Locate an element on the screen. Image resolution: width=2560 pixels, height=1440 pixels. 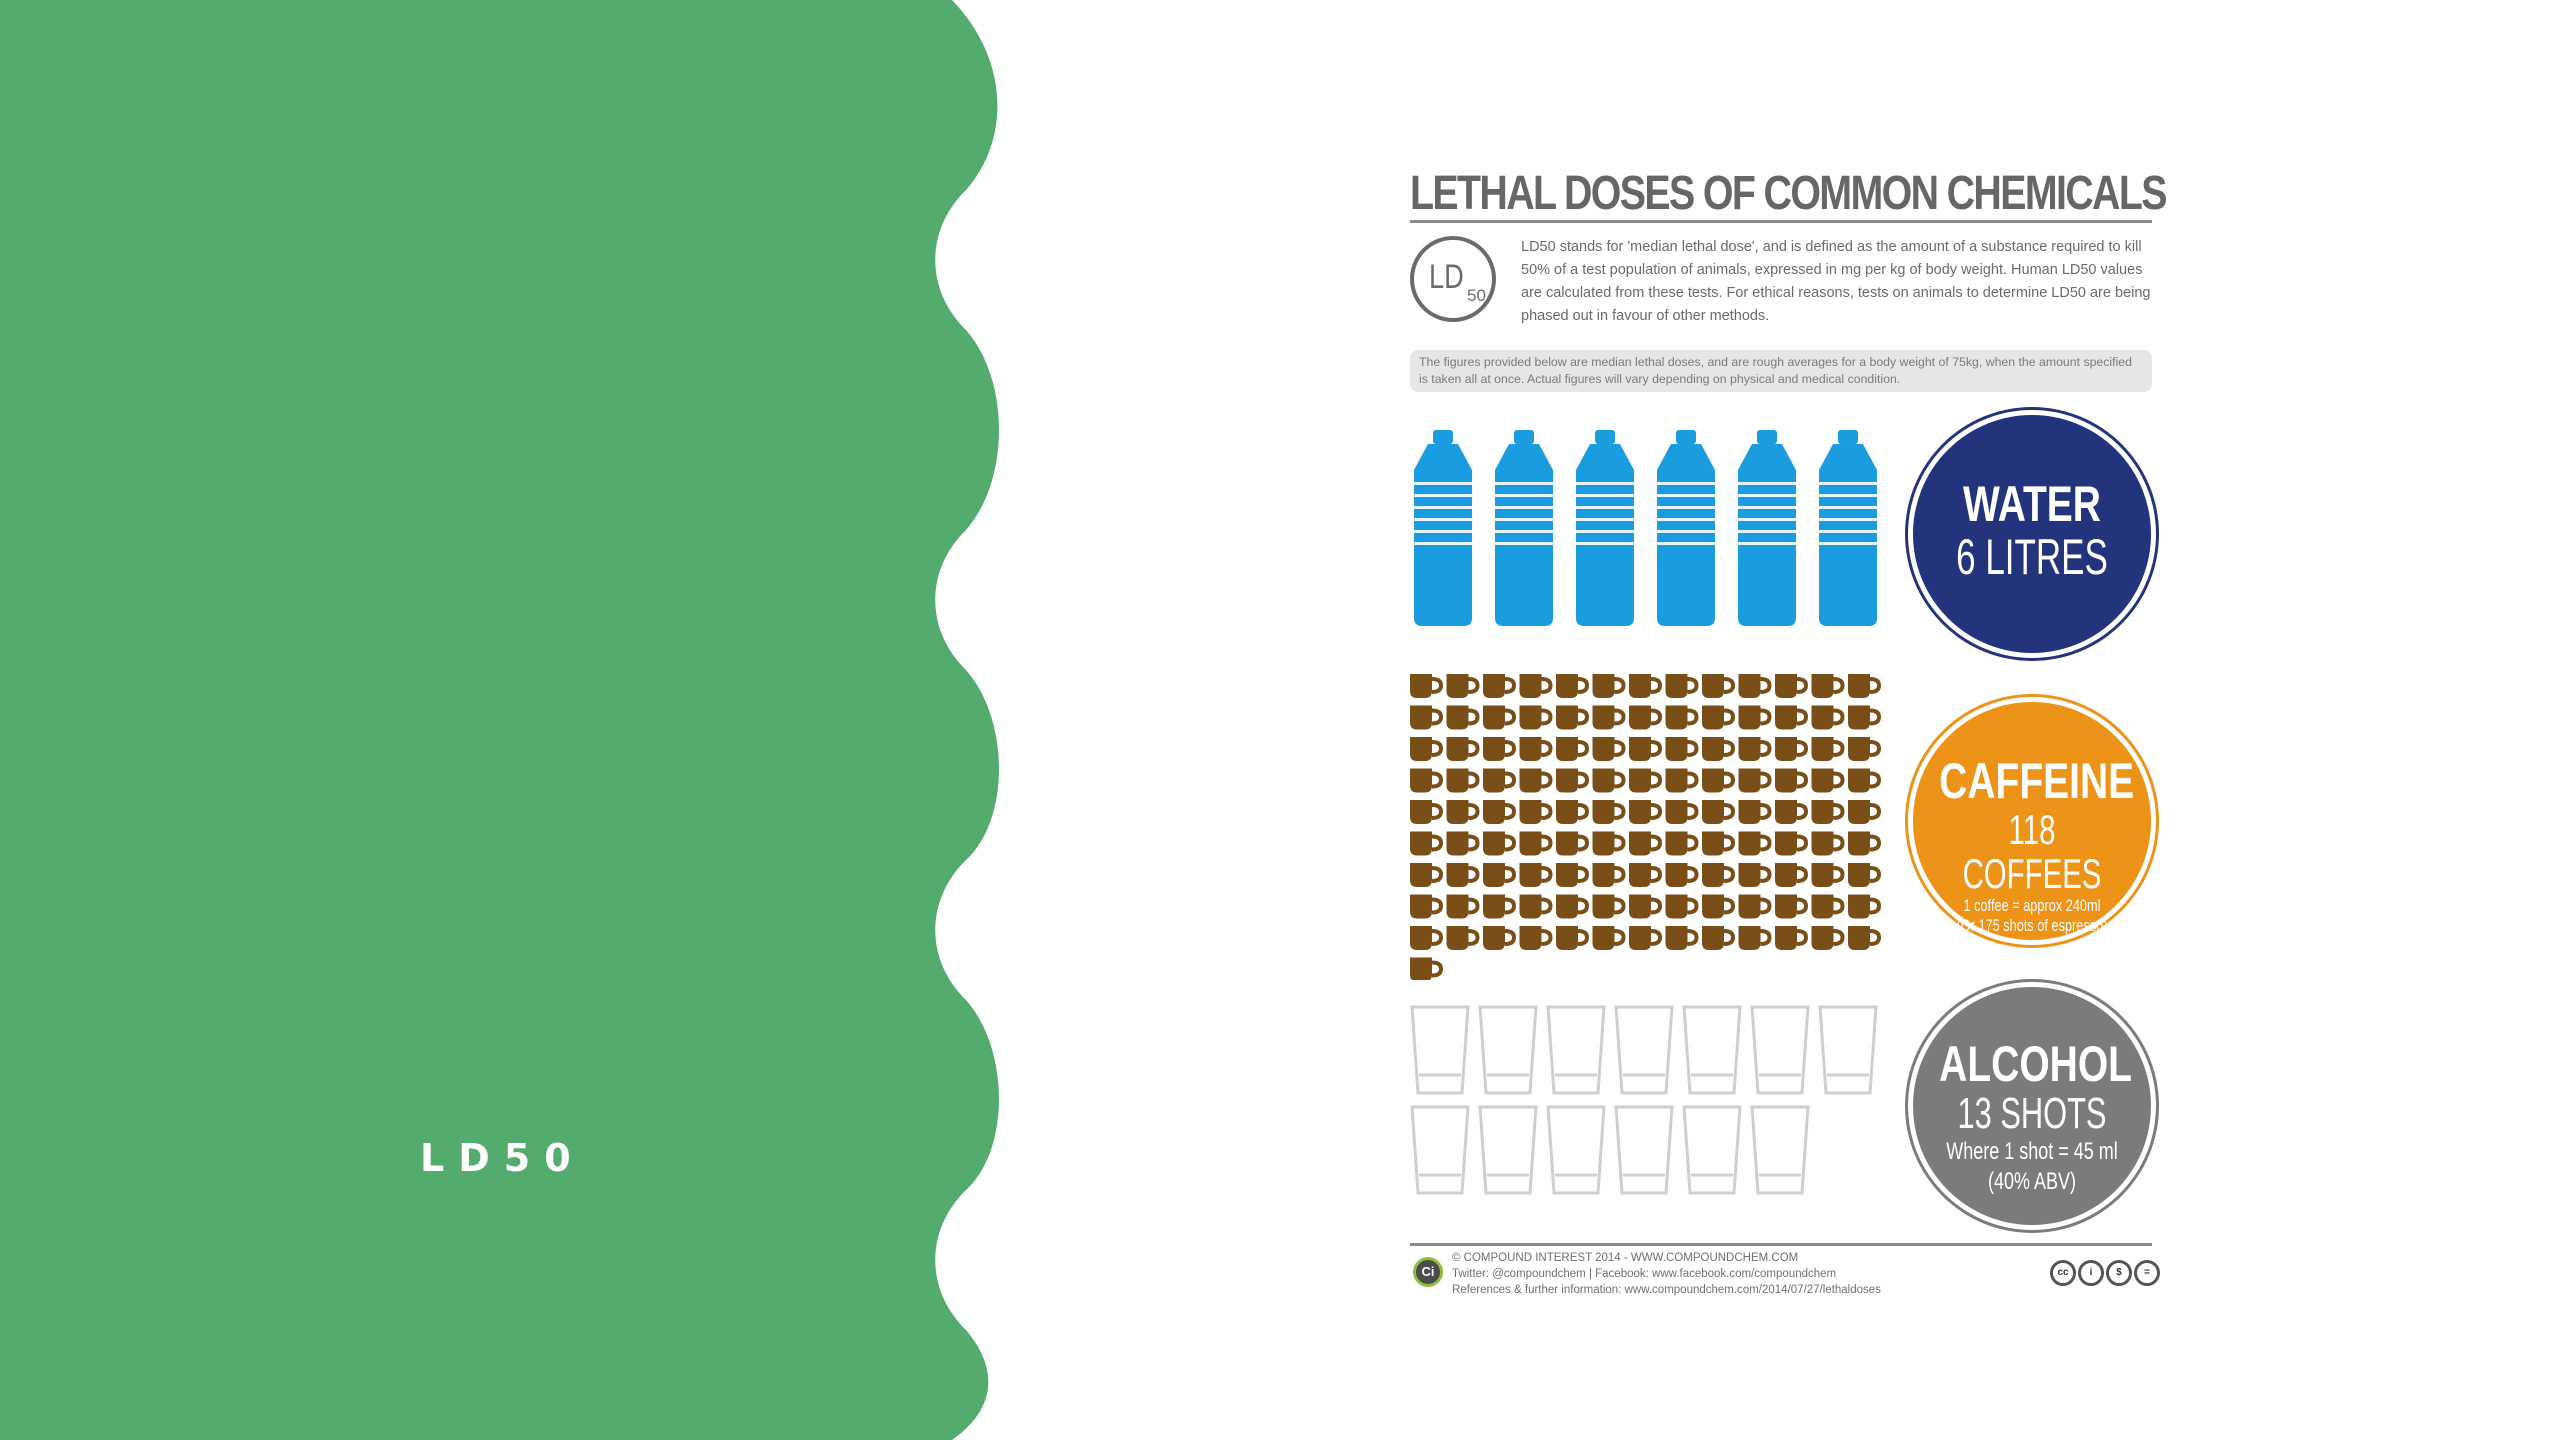
alcohol-name: ALCOHOL is located at coordinates (2035, 1064).